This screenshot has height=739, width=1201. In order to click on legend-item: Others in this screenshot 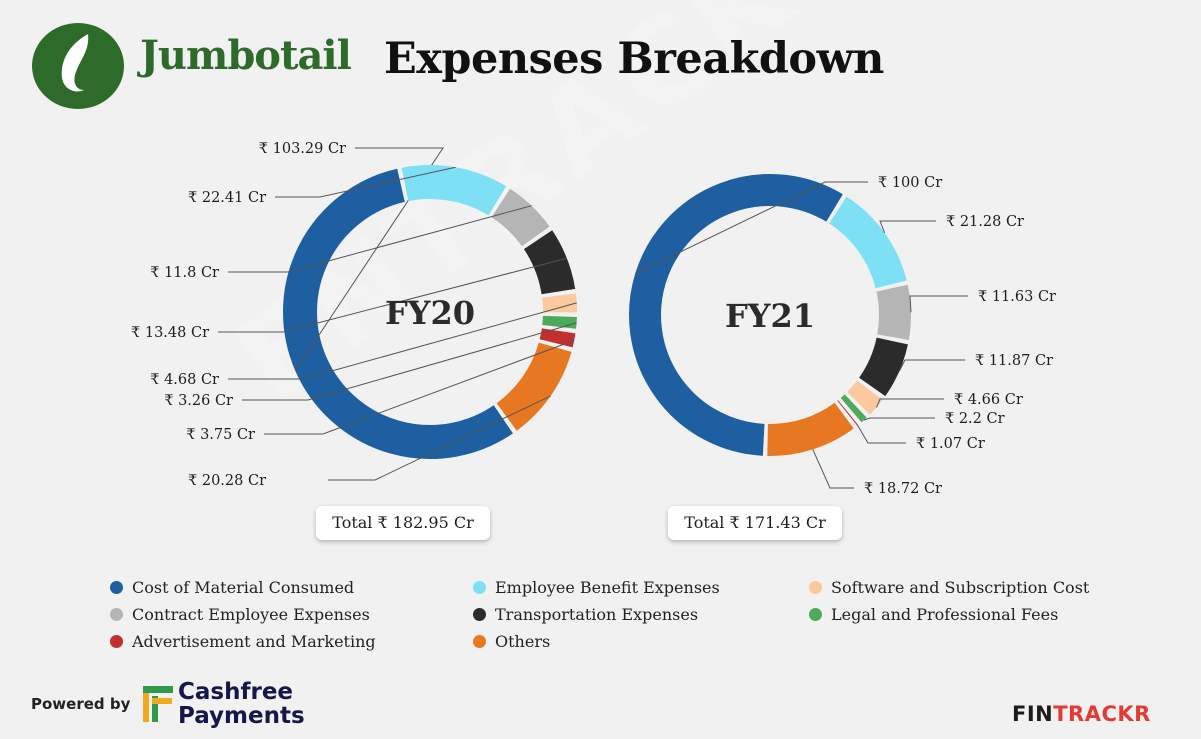, I will do `click(641, 641)`.